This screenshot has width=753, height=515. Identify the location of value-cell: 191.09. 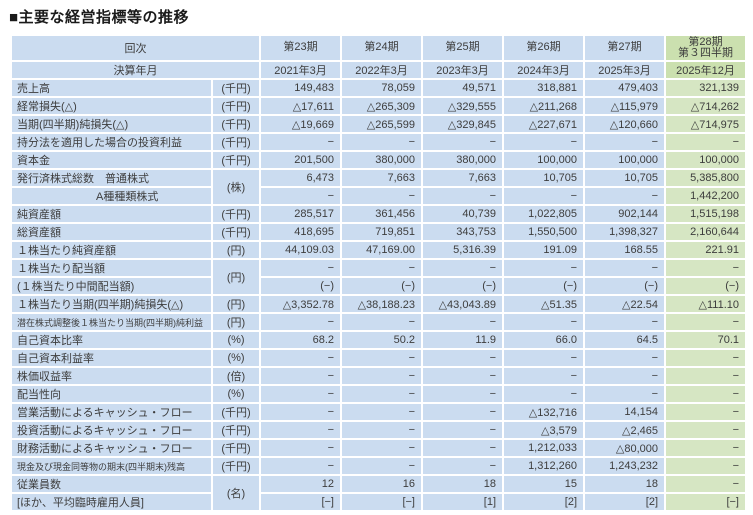
(543, 250).